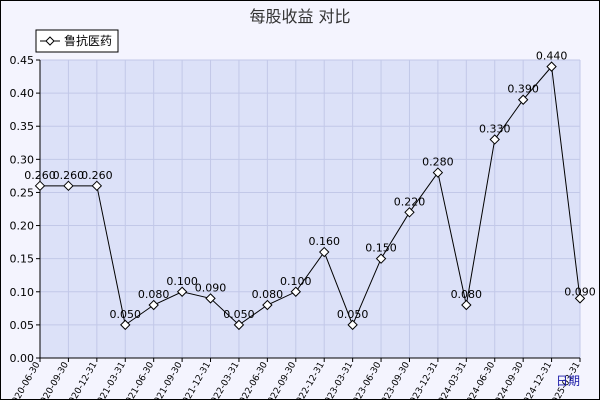  What do you see at coordinates (22, 292) in the screenshot?
I see `y-tick-label: 0.10` at bounding box center [22, 292].